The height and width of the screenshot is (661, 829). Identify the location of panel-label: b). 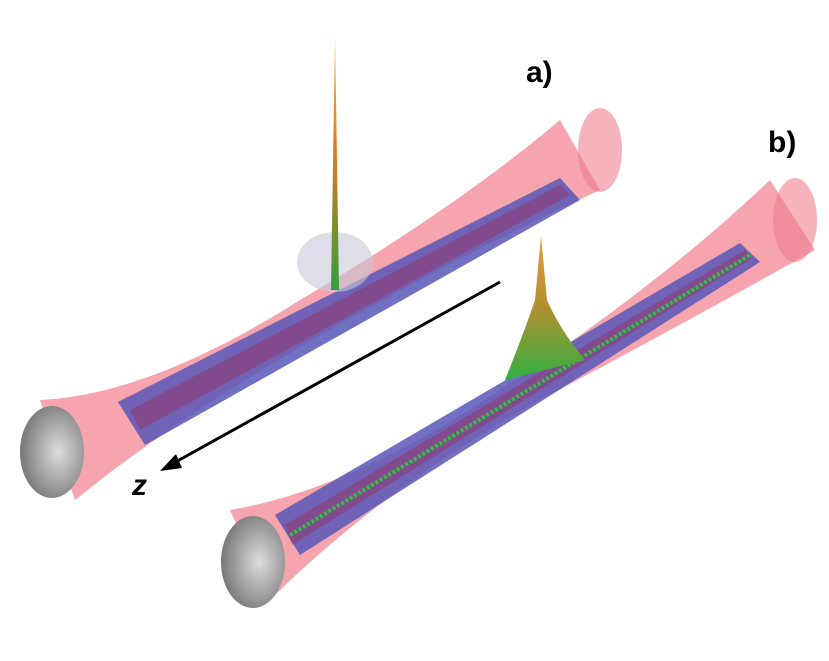
(782, 142).